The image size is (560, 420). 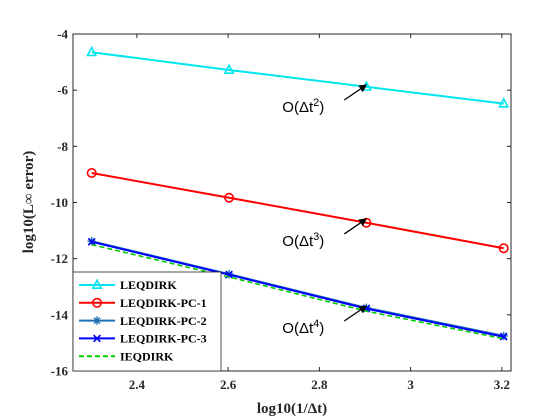 What do you see at coordinates (303, 327) in the screenshot?
I see `annotation-label: O(Δt4)` at bounding box center [303, 327].